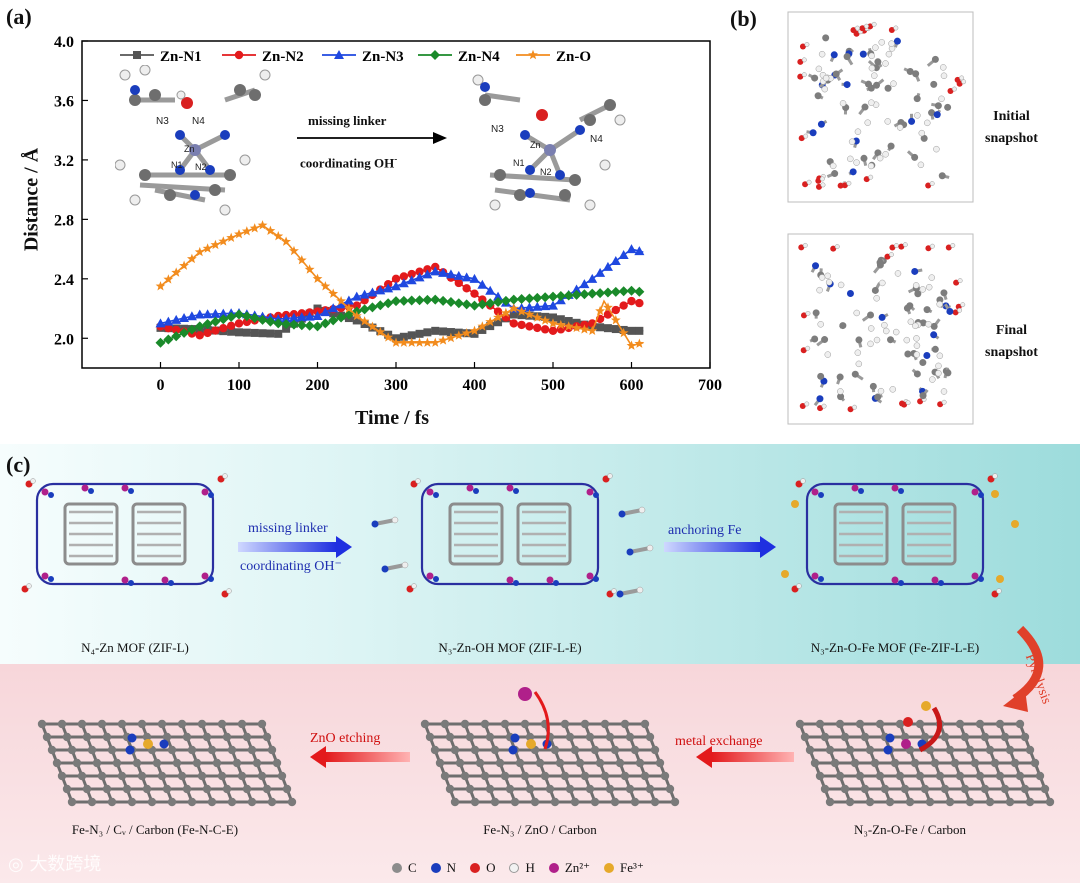  What do you see at coordinates (596, 139) in the screenshot?
I see `inset-right-n4: N4` at bounding box center [596, 139].